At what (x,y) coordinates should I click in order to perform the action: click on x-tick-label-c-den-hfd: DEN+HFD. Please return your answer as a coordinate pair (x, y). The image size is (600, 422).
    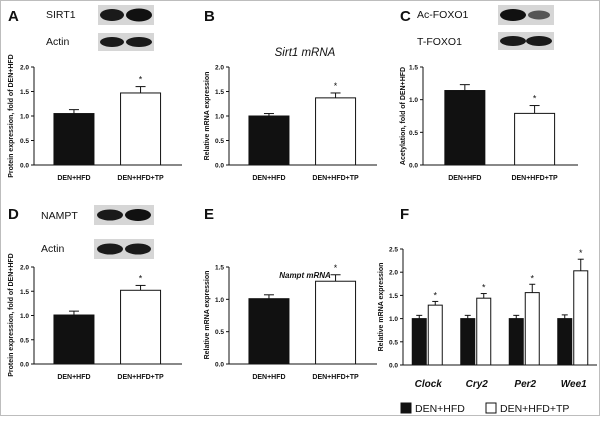
    Looking at the image, I should click on (464, 178).